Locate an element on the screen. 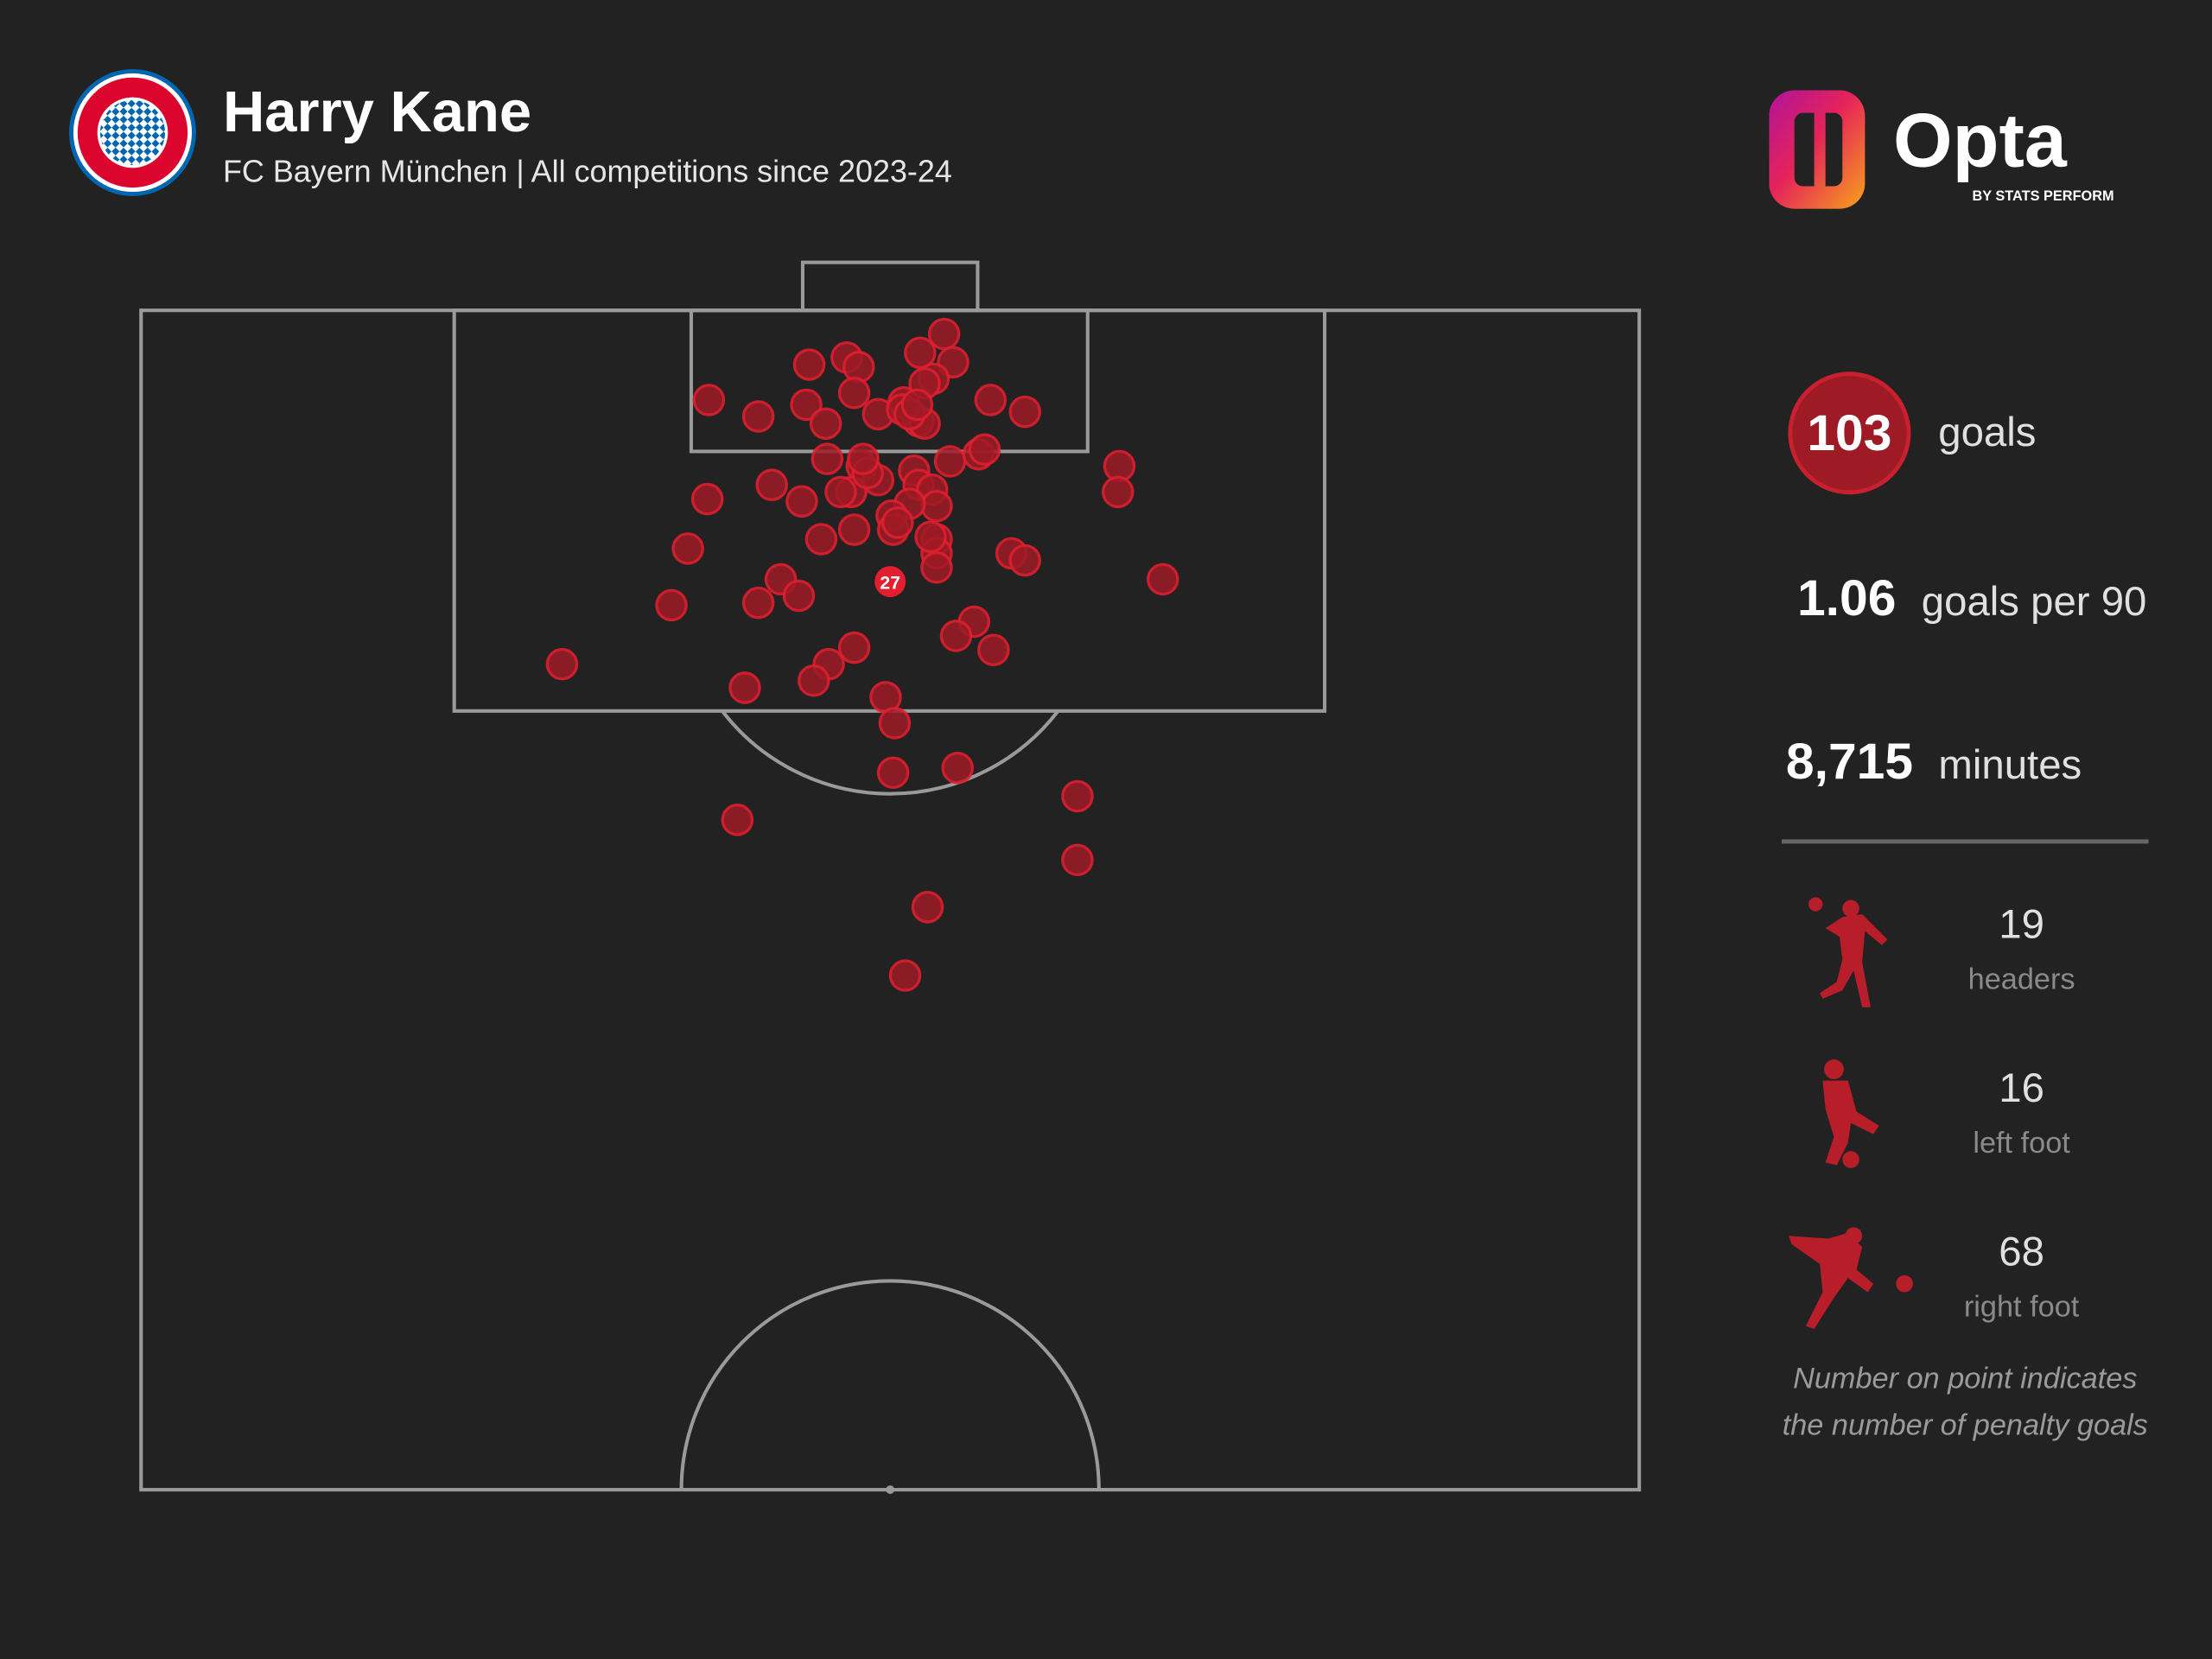 The height and width of the screenshot is (1659, 2212). left-foot-label: left foot is located at coordinates (2021, 1143).